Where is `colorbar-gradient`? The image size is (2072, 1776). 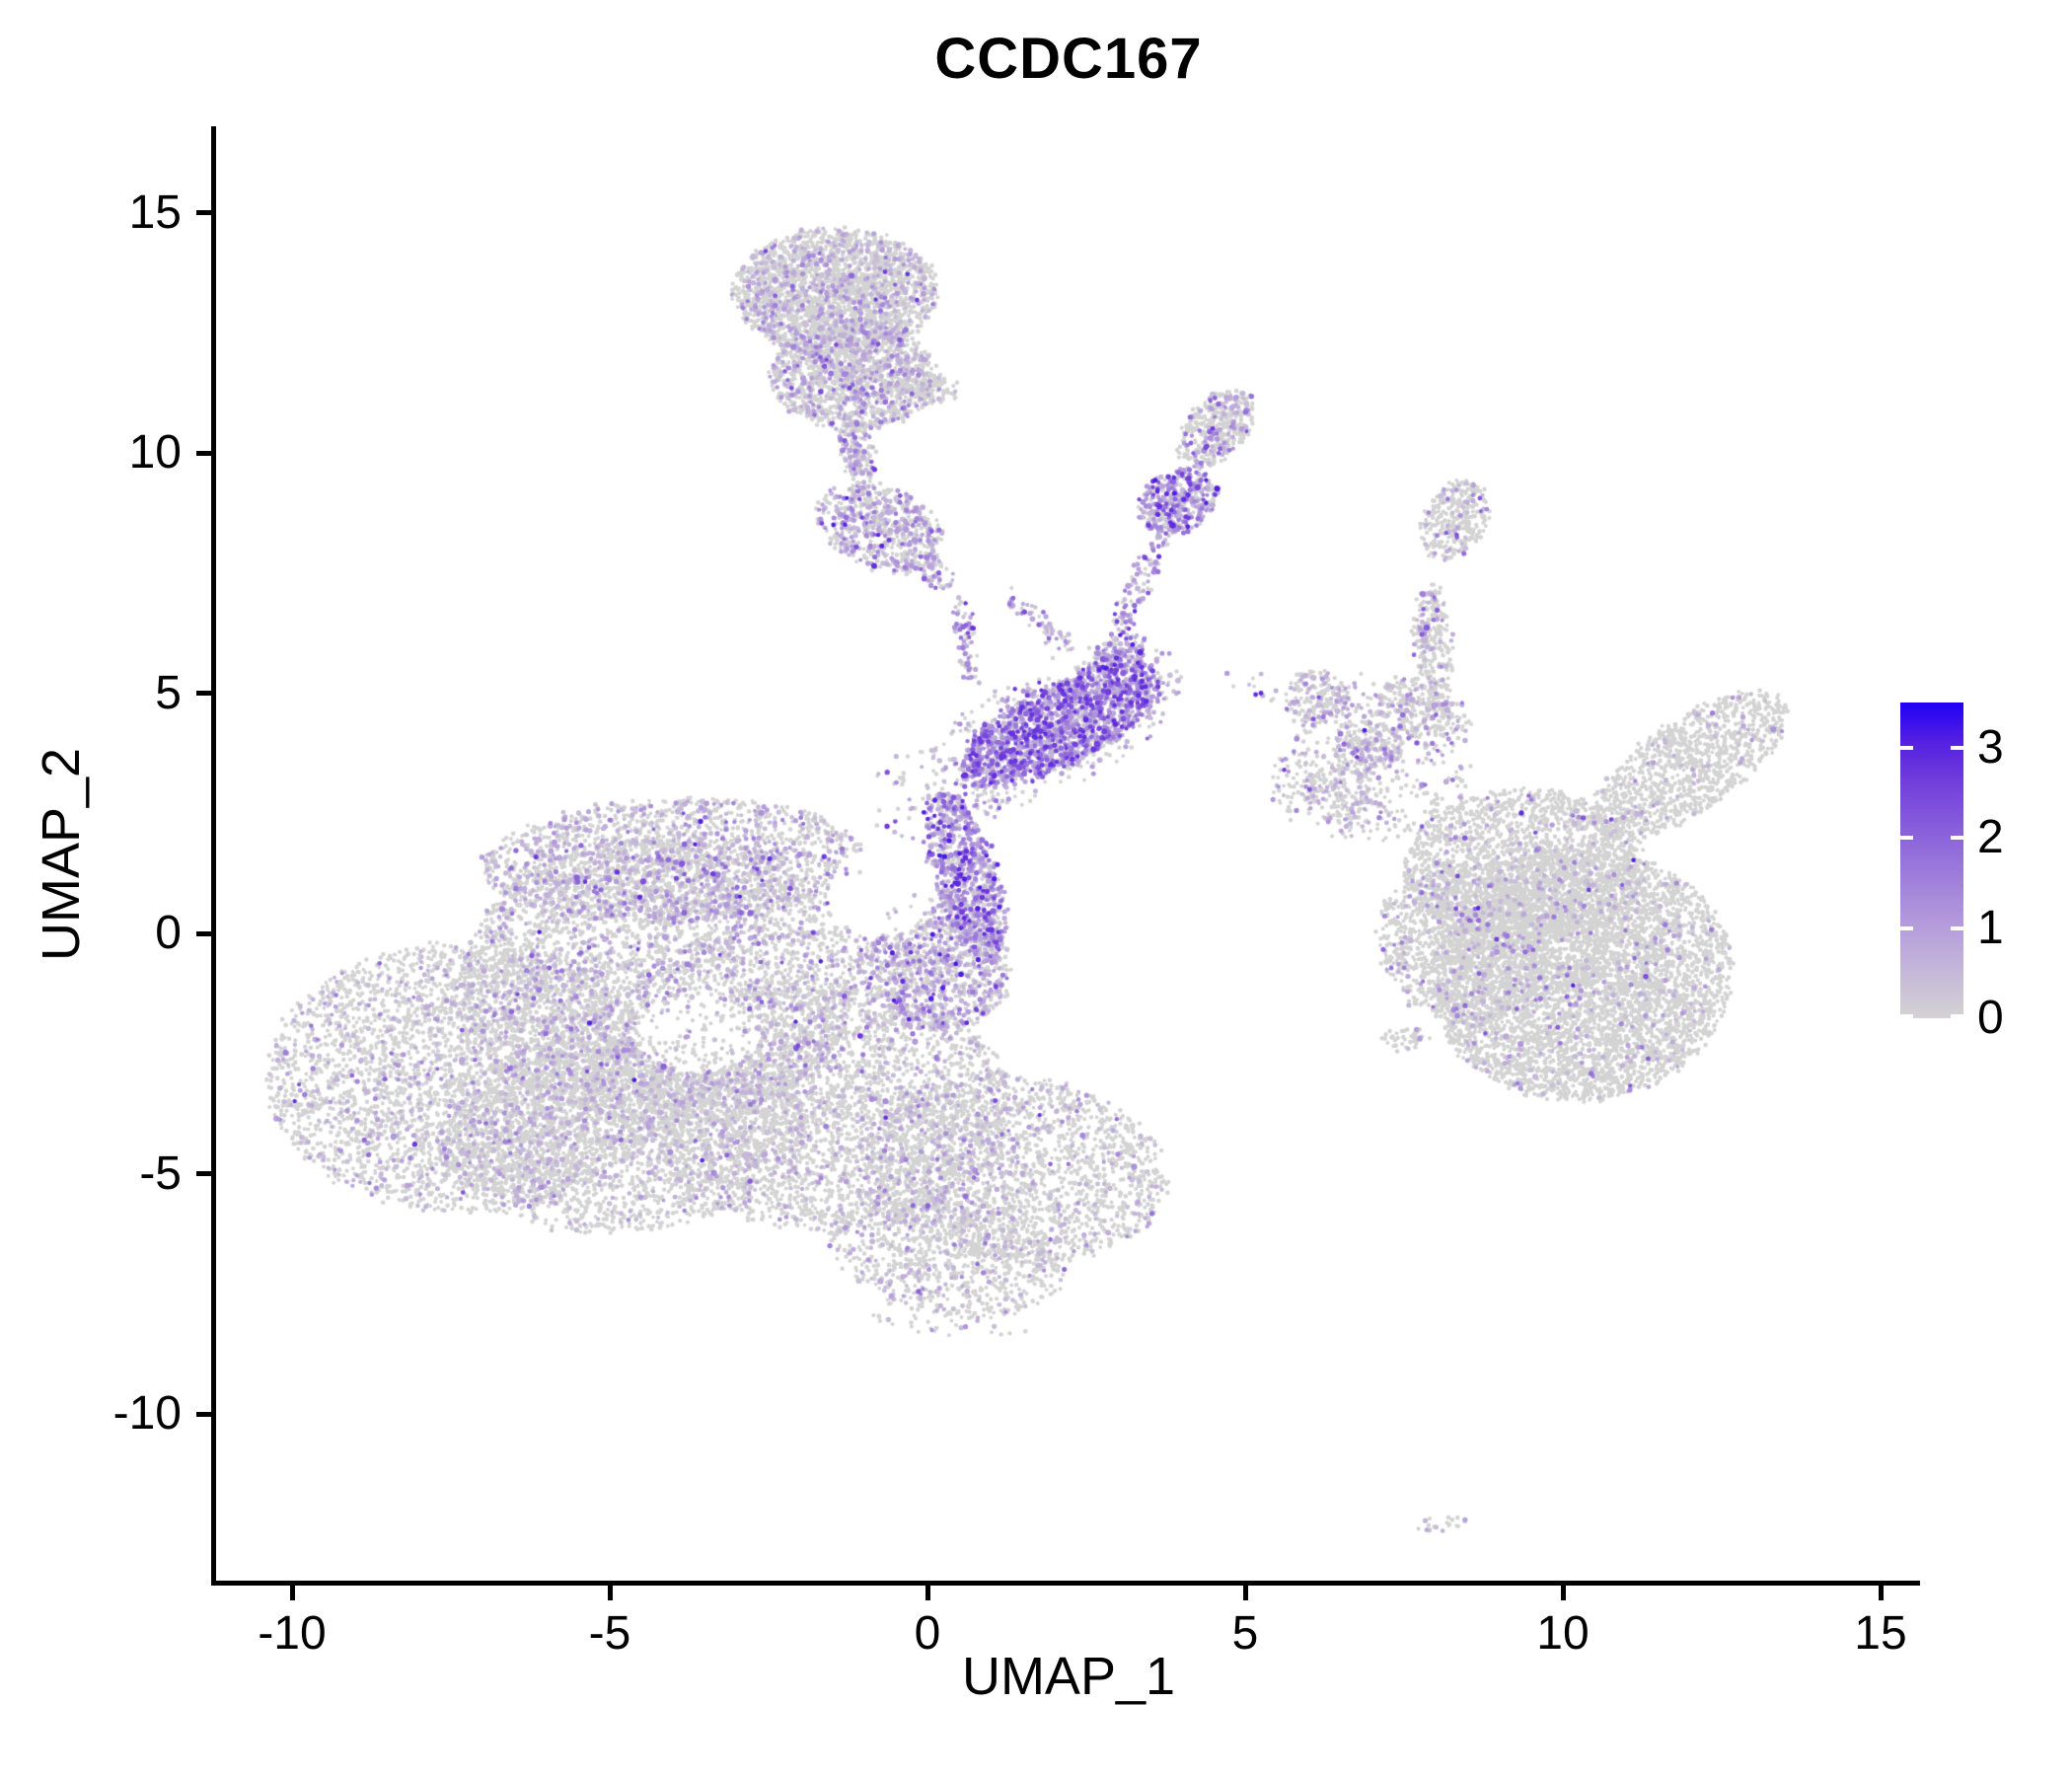 colorbar-gradient is located at coordinates (1932, 861).